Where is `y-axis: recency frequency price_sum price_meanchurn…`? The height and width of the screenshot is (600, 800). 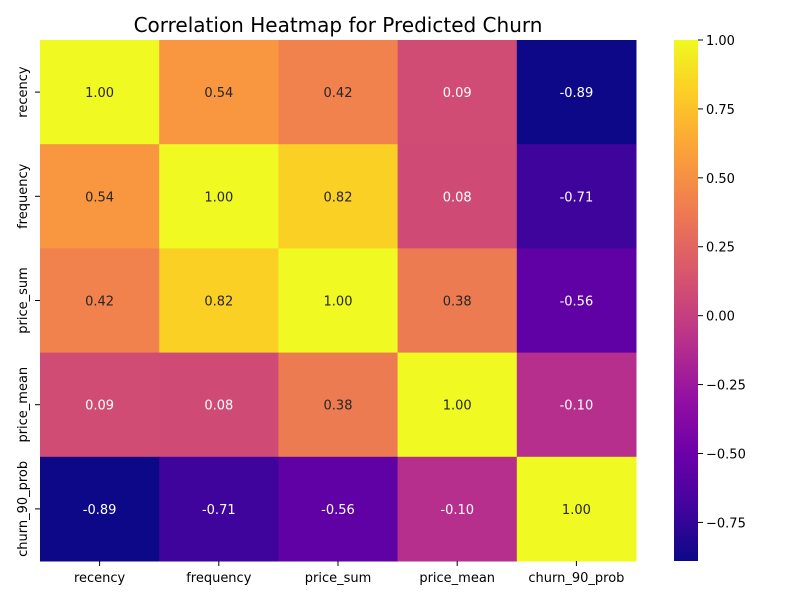
y-axis: recency frequency price_sum price_meanchurn… is located at coordinates (28, 311).